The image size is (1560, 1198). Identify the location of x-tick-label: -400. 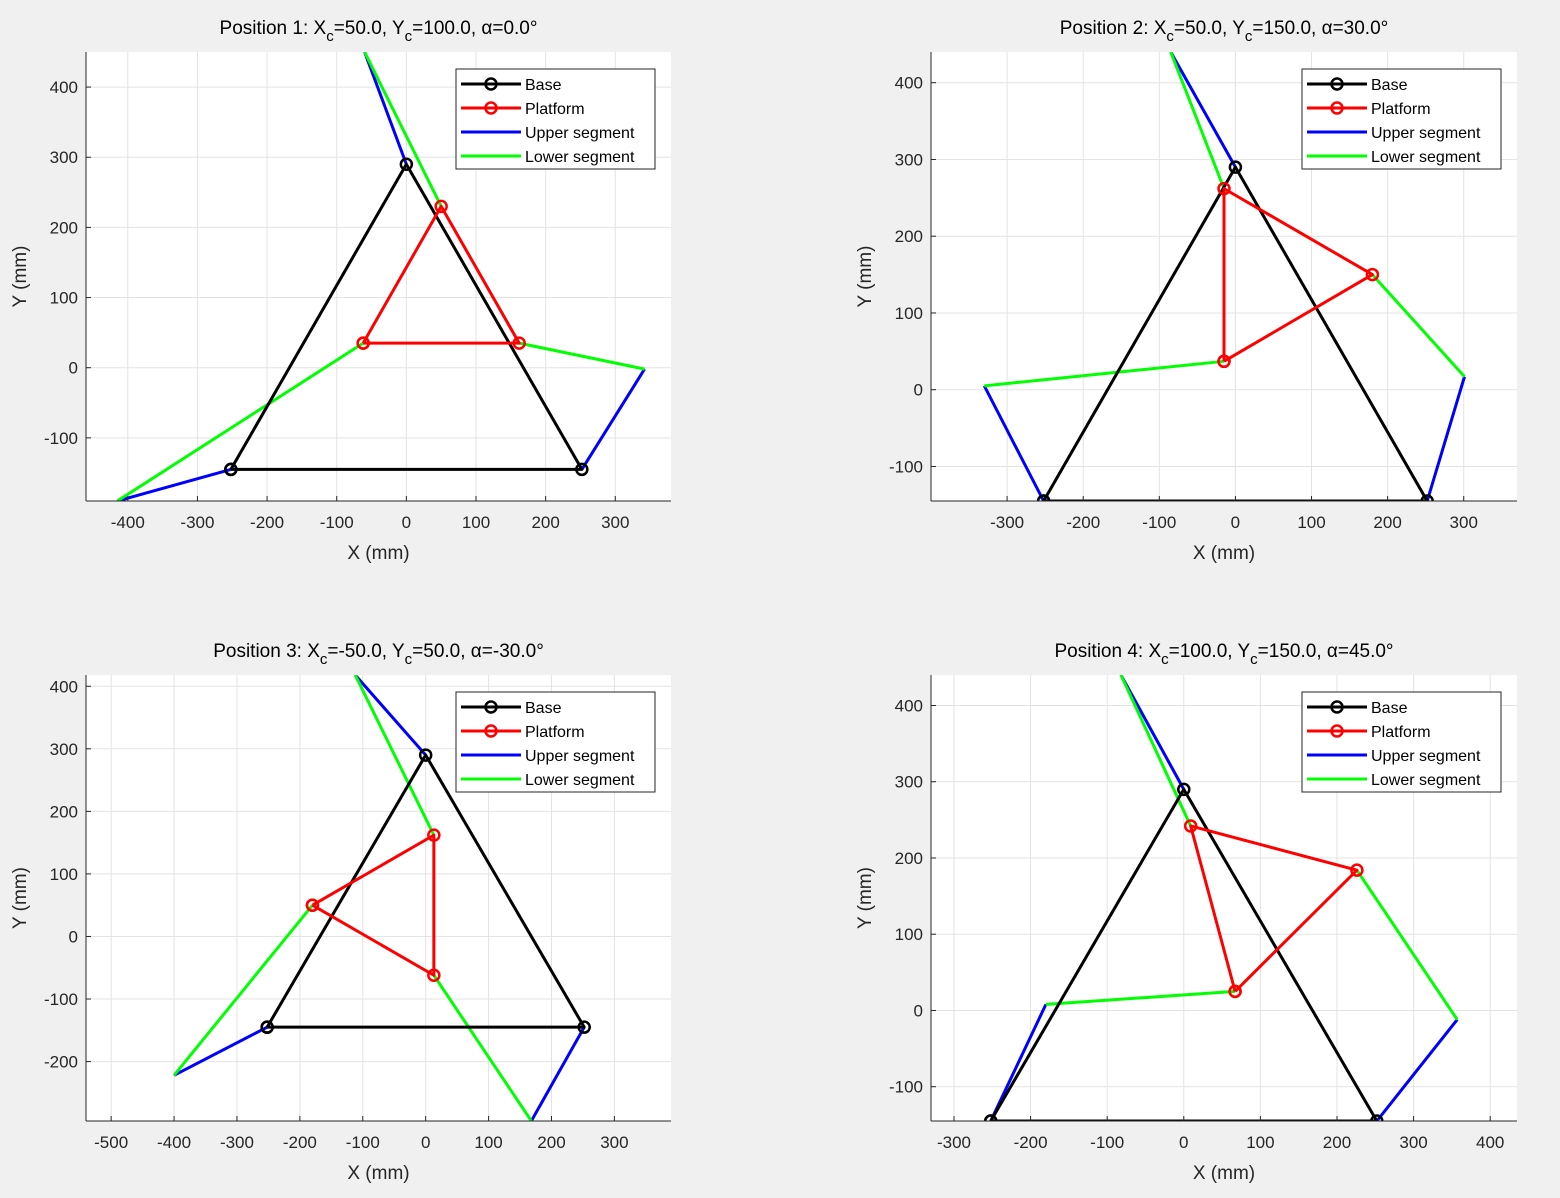
(174, 1142).